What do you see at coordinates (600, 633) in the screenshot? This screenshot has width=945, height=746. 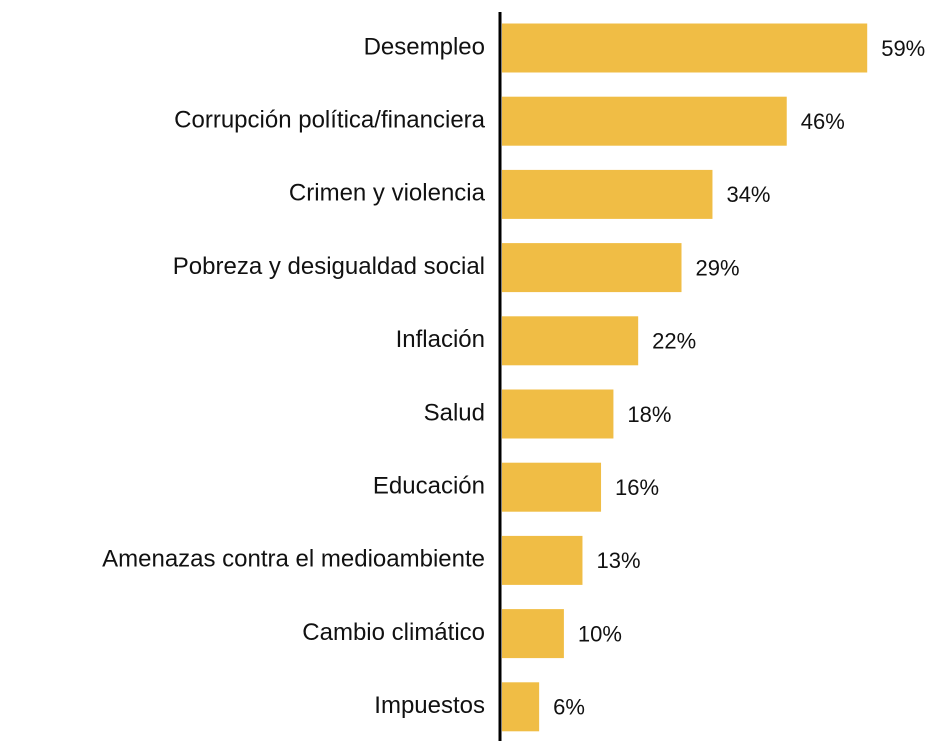 I see `value-label: 10%` at bounding box center [600, 633].